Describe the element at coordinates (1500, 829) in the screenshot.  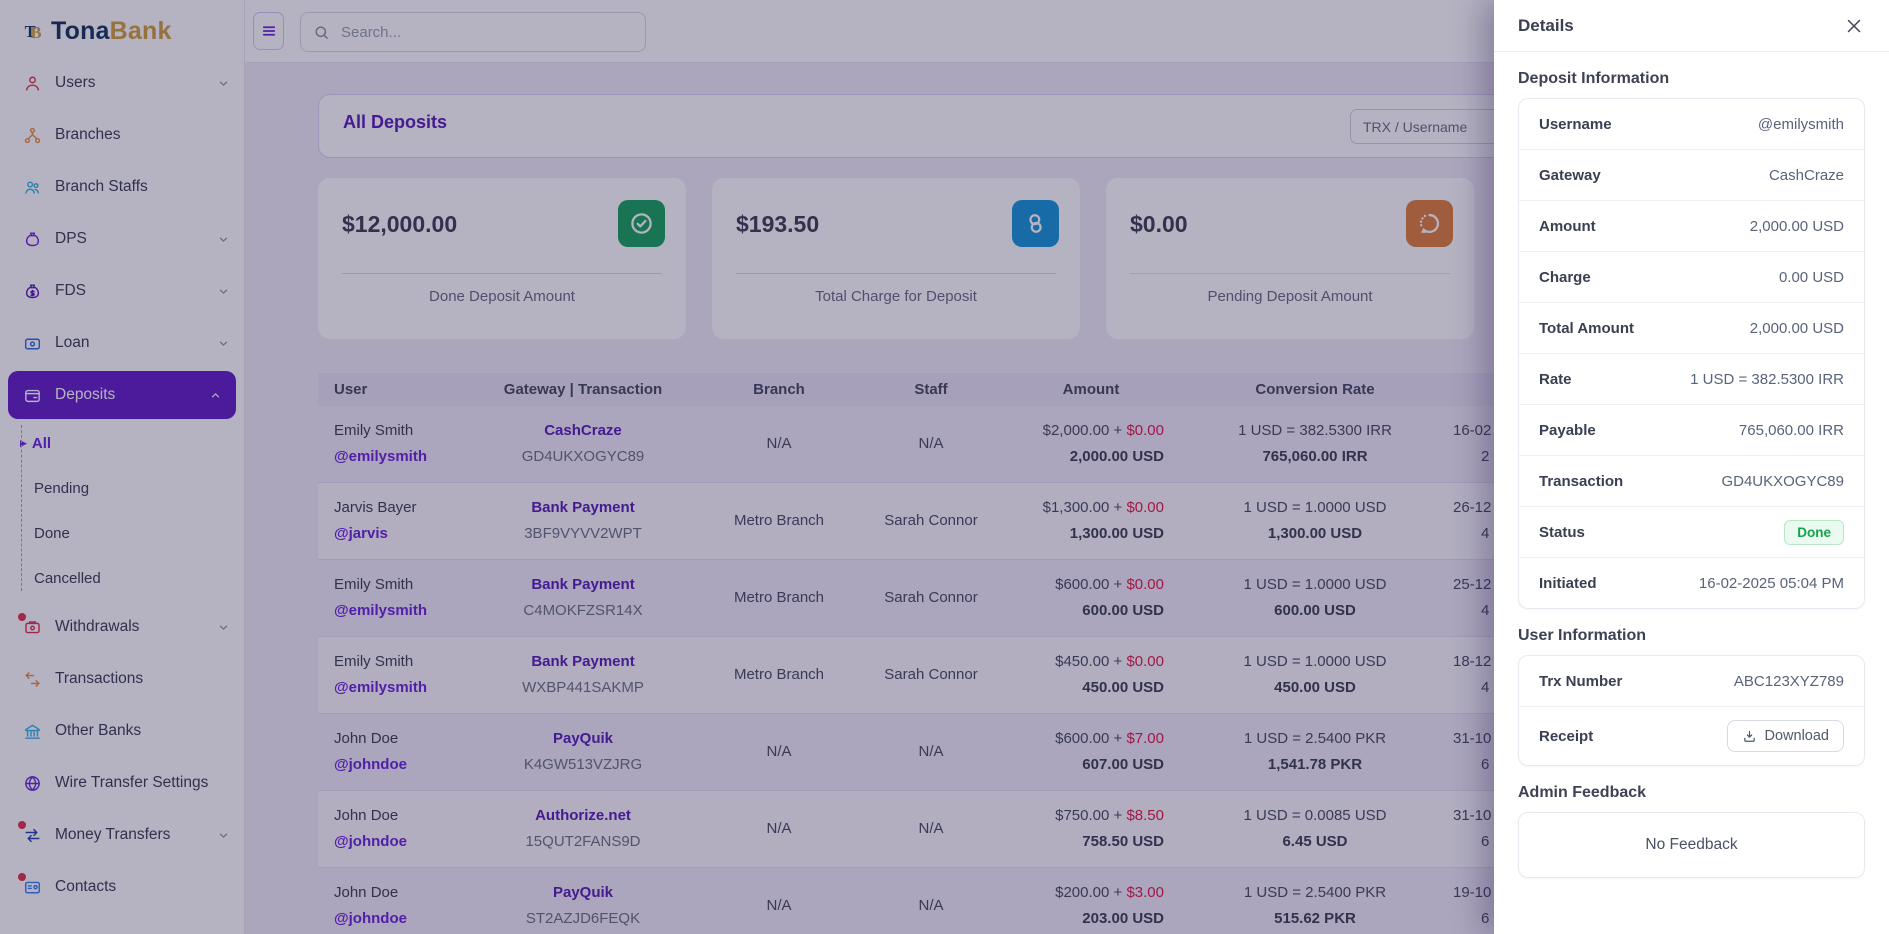
I see `date-cell: 31-10 6` at that location.